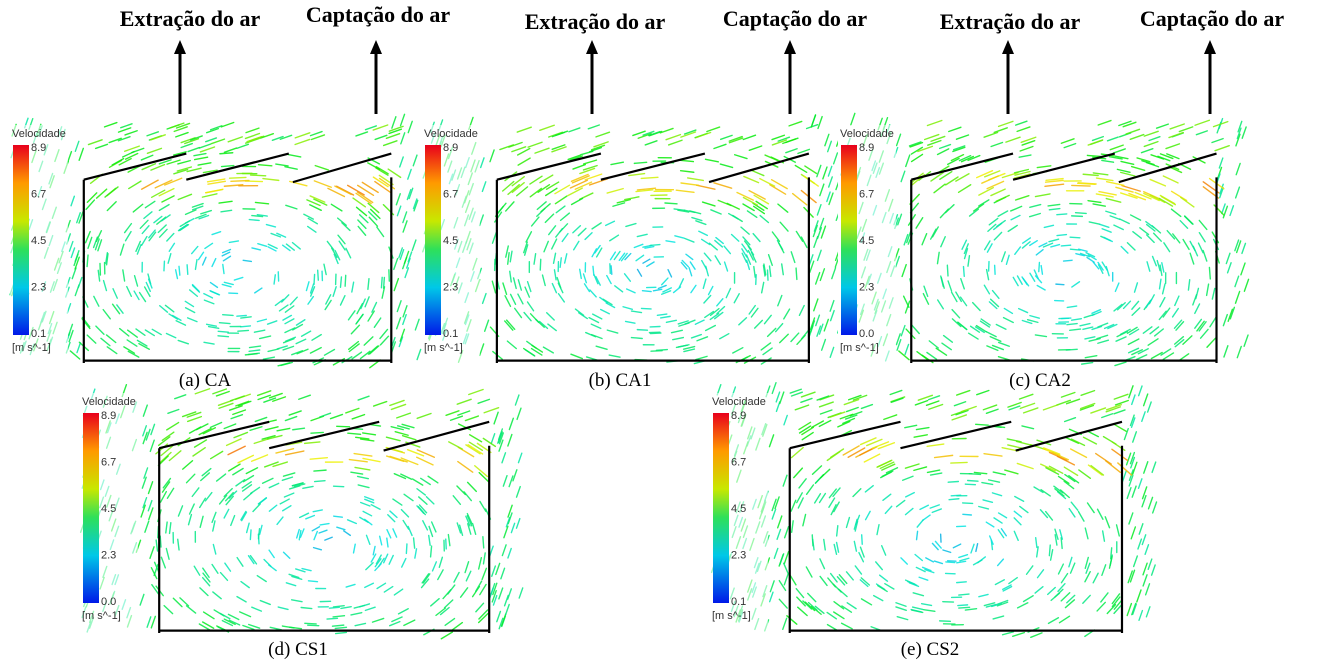  Describe the element at coordinates (549, 166) in the screenshot. I see `building-wall` at that location.